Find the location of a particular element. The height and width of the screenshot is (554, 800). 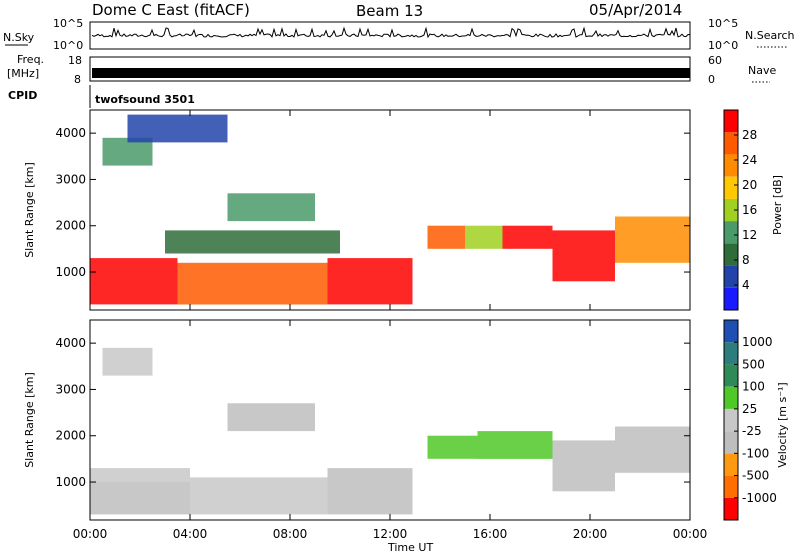

nsky-tick-bottom: 10^0 is located at coordinates (68, 45).